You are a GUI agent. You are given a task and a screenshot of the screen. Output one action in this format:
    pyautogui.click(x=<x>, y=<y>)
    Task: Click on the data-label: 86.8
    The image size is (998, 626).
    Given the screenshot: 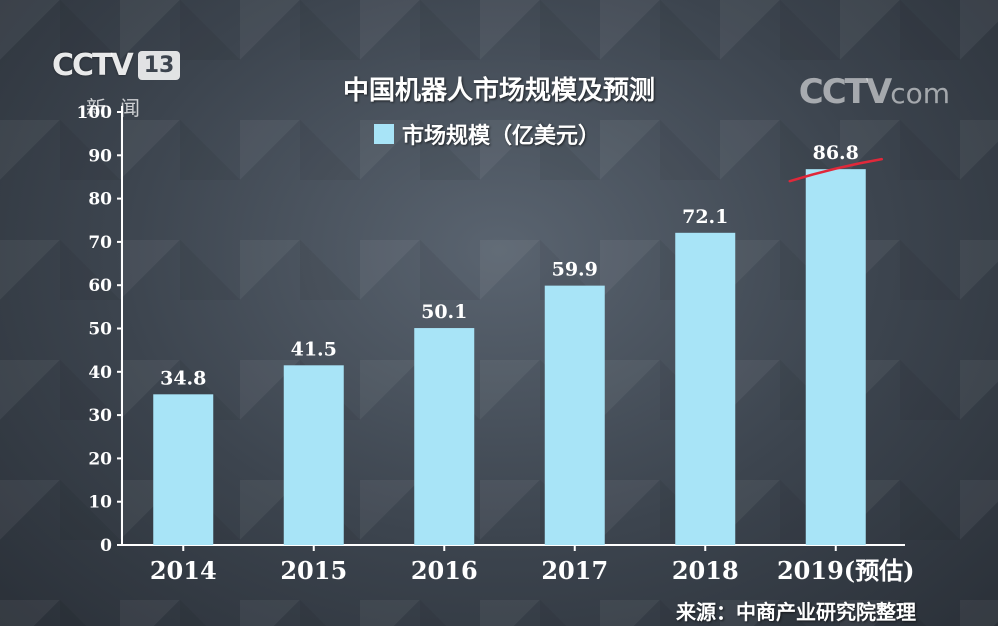 What is the action you would take?
    pyautogui.click(x=836, y=153)
    